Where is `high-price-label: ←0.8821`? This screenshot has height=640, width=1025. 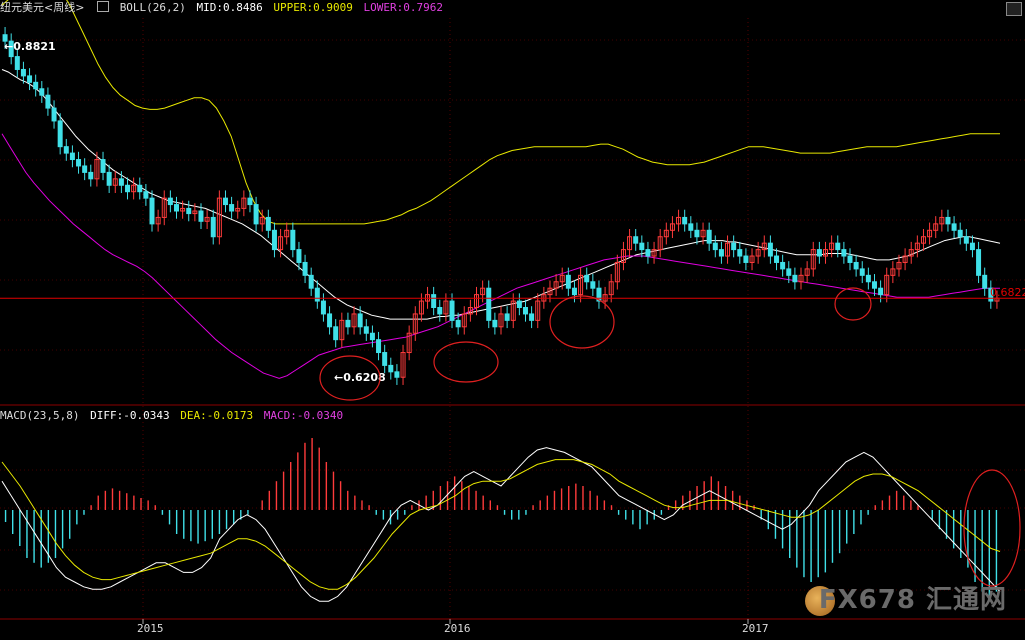 high-price-label: ←0.8821 is located at coordinates (30, 46).